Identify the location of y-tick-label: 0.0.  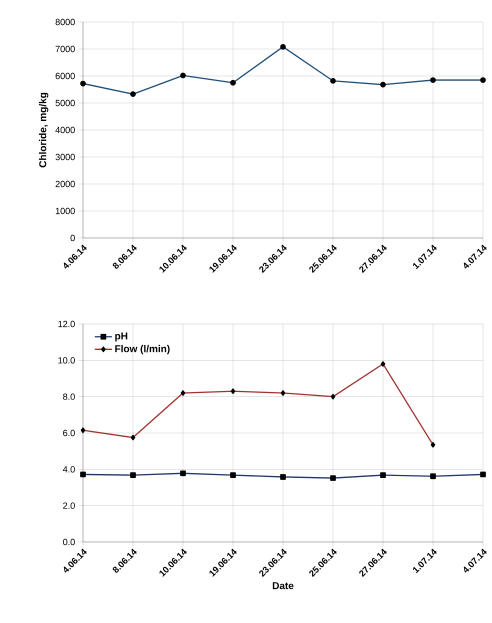
(69, 542).